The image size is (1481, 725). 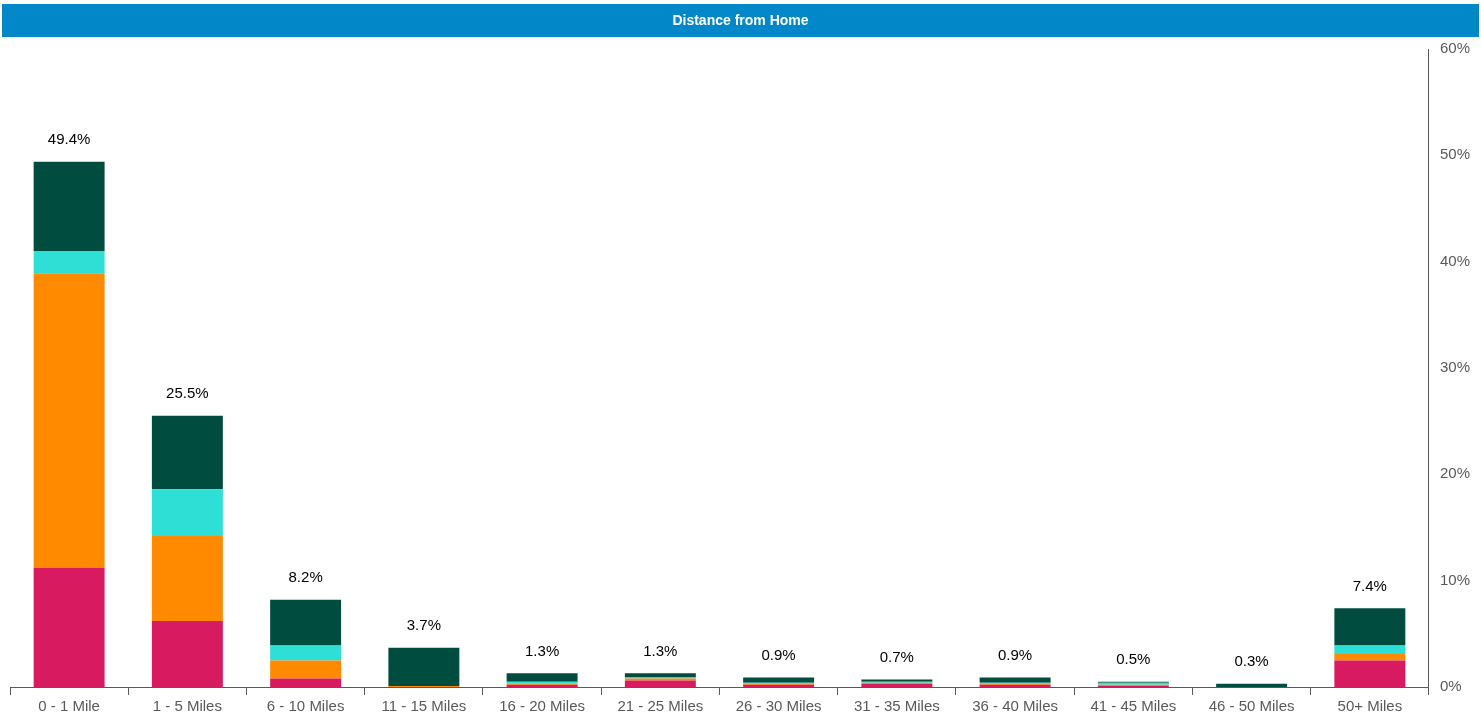 What do you see at coordinates (740, 20) in the screenshot?
I see `chart-title: Distance from Home` at bounding box center [740, 20].